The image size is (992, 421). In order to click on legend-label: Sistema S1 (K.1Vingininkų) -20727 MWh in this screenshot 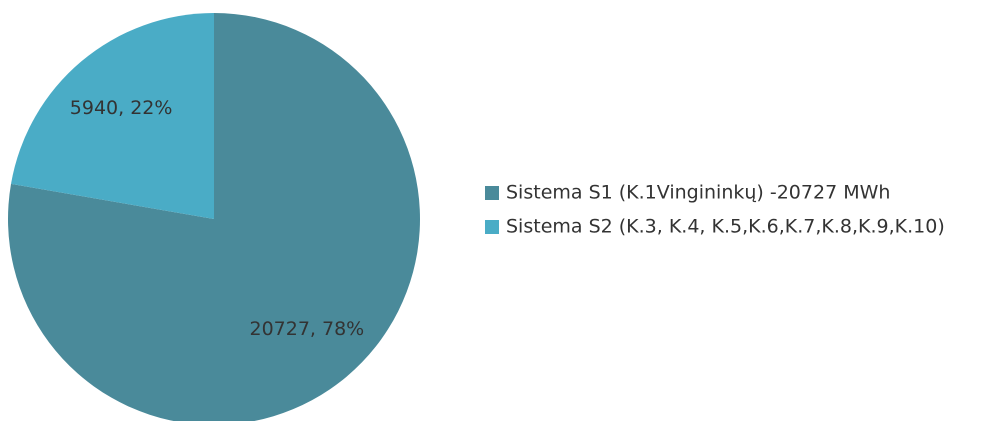, I will do `click(698, 193)`.